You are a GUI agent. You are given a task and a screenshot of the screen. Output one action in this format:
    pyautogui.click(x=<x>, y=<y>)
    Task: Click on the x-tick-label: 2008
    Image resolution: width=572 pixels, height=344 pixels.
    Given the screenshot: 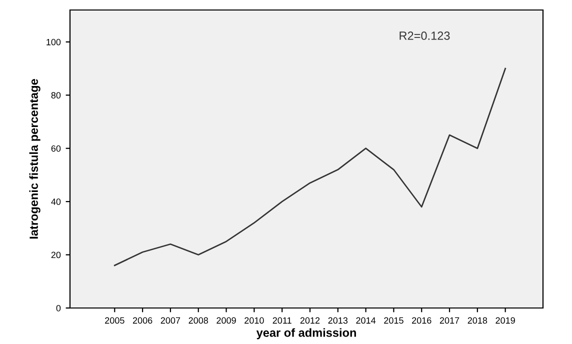 What is the action you would take?
    pyautogui.click(x=198, y=320)
    